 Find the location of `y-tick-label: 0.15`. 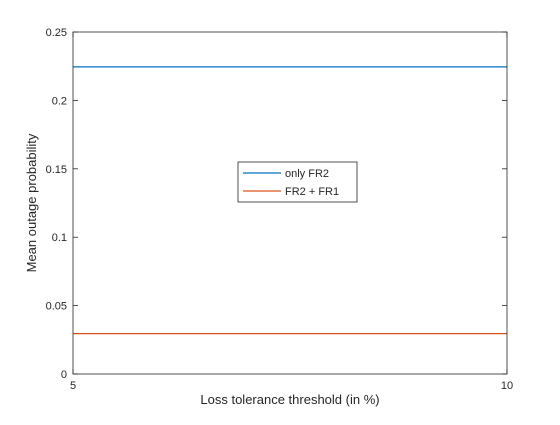

y-tick-label: 0.15 is located at coordinates (56, 170).